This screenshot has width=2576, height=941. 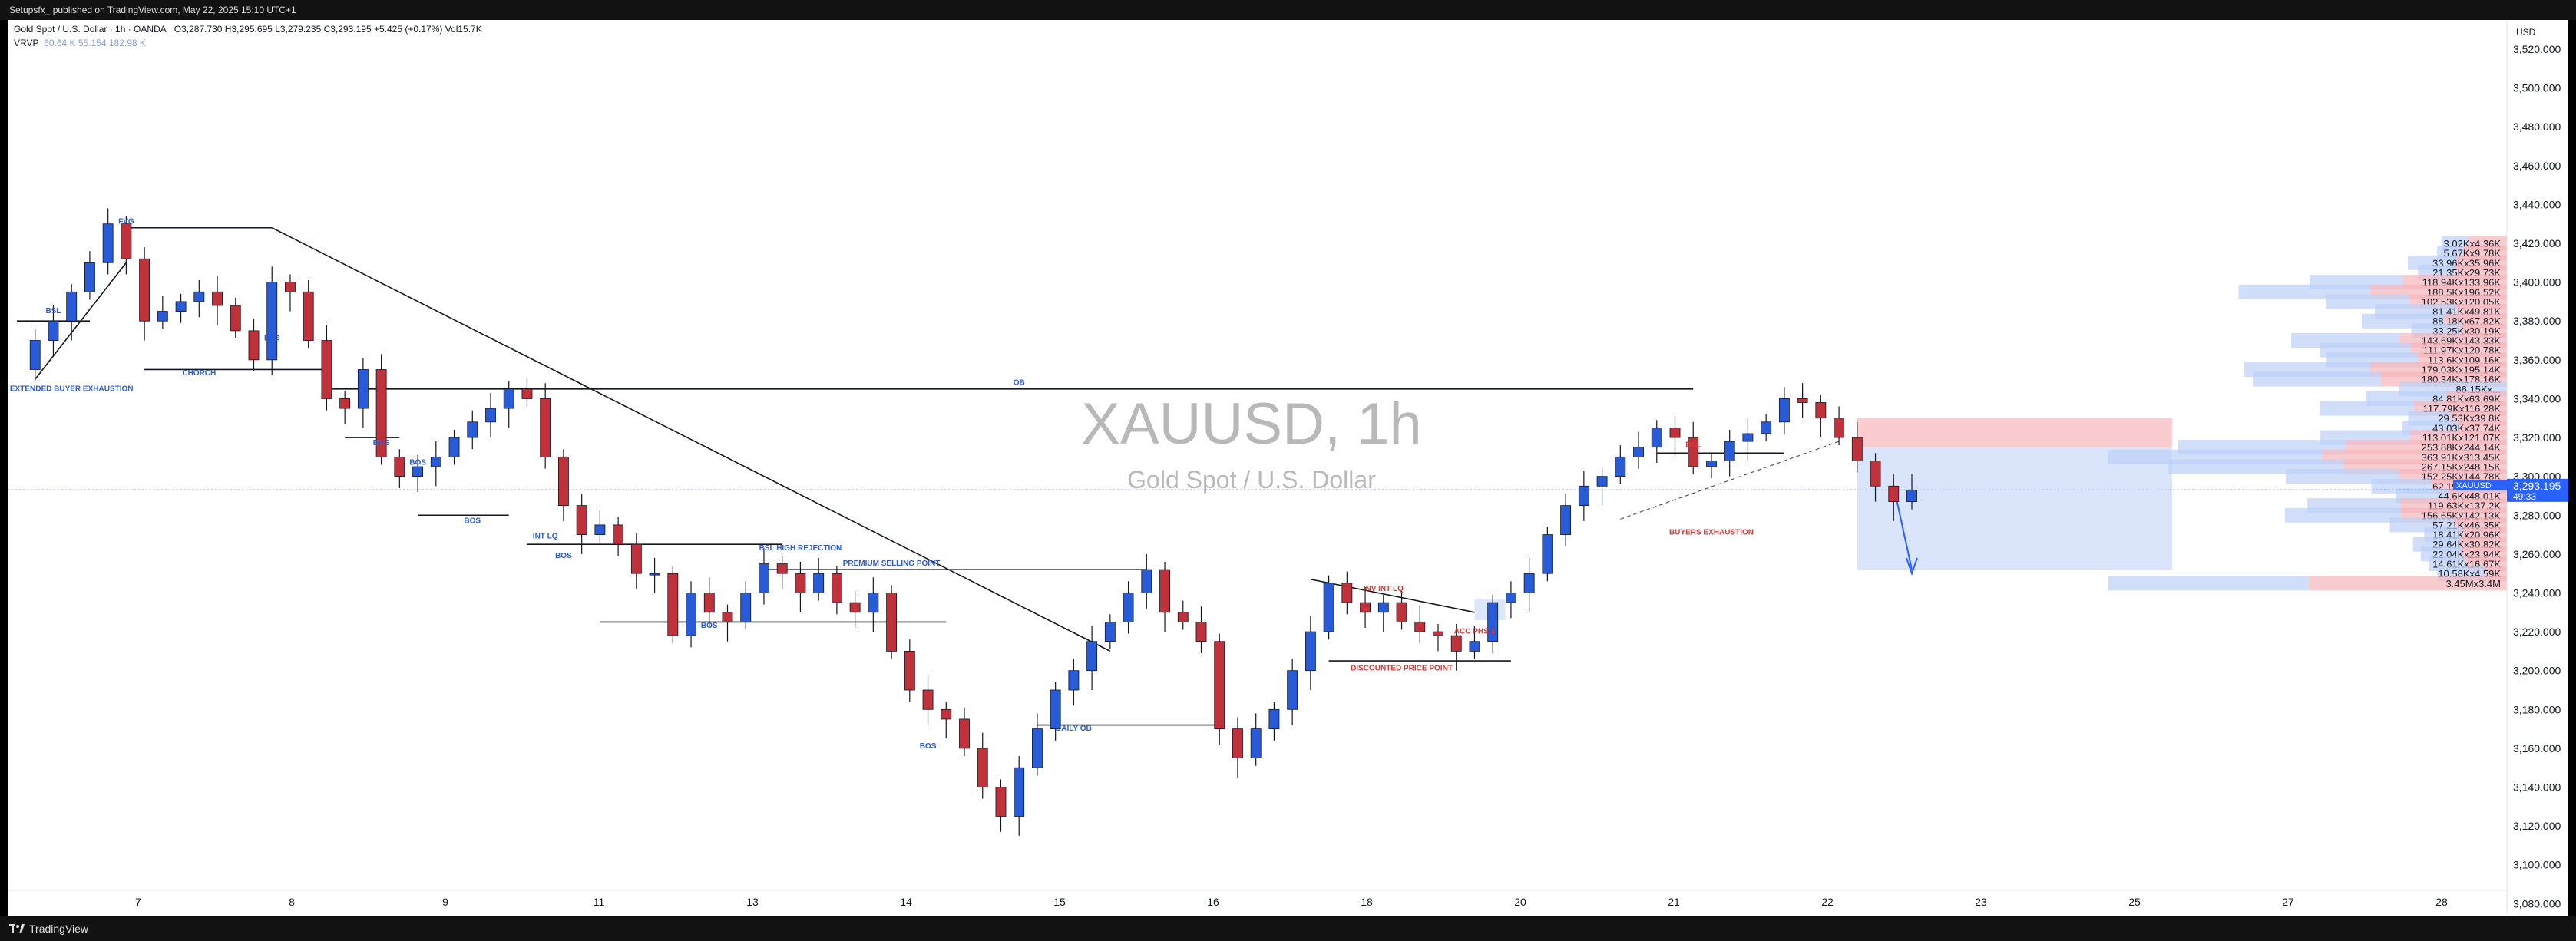 What do you see at coordinates (1674, 902) in the screenshot?
I see `time-tick-label: 21` at bounding box center [1674, 902].